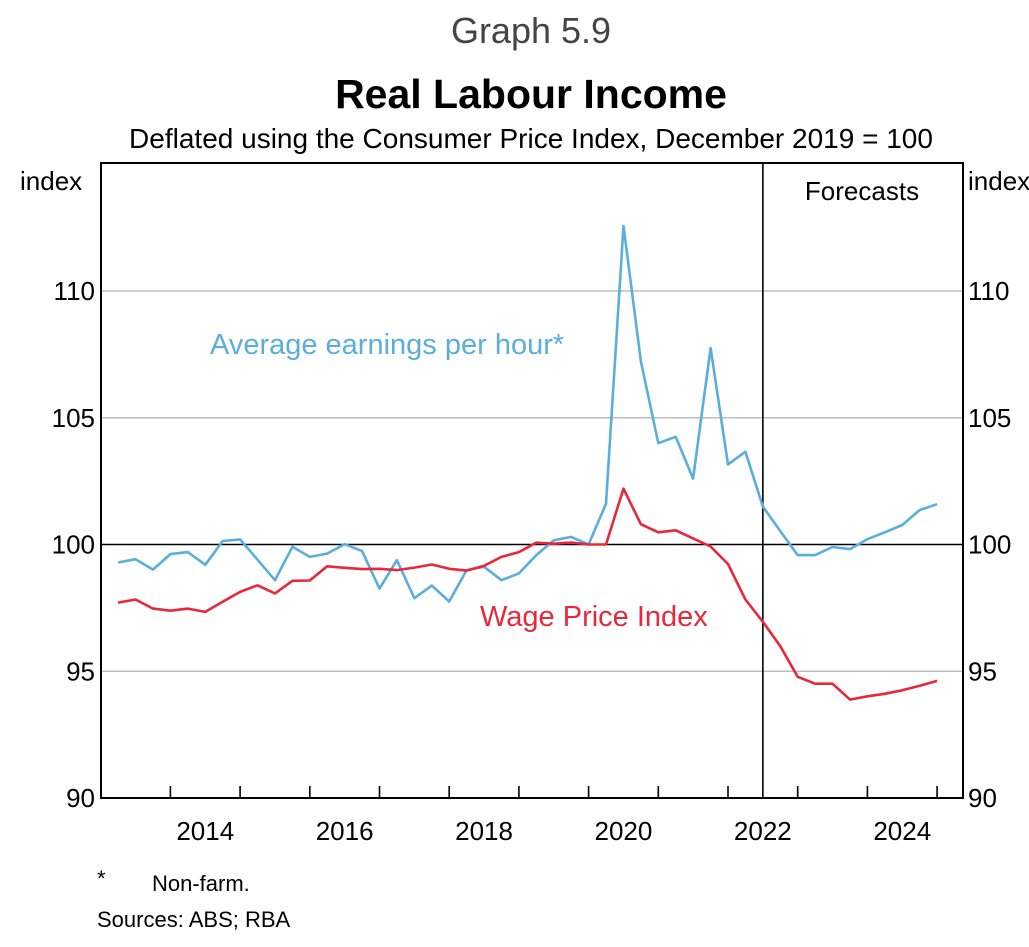 The image size is (1029, 947). What do you see at coordinates (80, 671) in the screenshot?
I see `y-tick-label-left: 95` at bounding box center [80, 671].